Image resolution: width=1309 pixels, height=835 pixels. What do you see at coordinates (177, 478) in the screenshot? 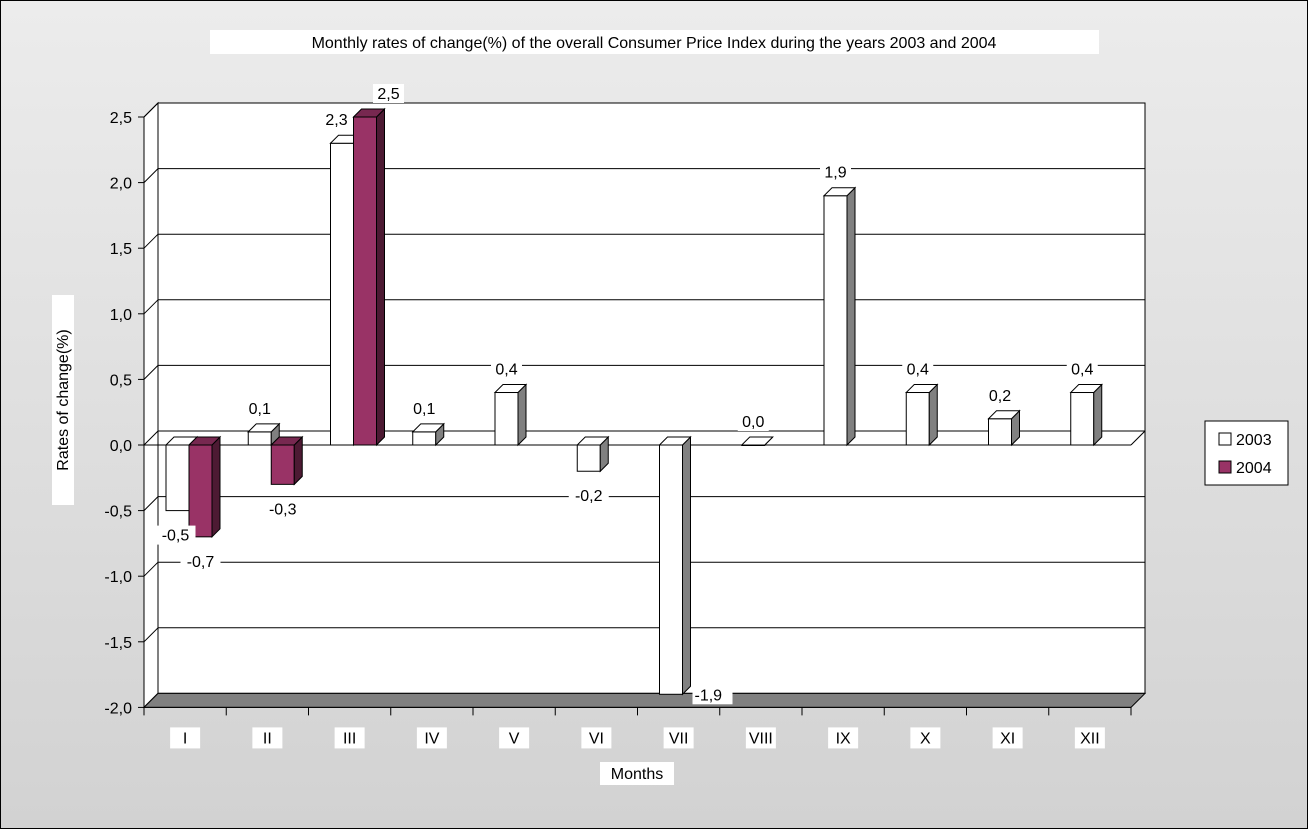
I see `bar-2003-I` at bounding box center [177, 478].